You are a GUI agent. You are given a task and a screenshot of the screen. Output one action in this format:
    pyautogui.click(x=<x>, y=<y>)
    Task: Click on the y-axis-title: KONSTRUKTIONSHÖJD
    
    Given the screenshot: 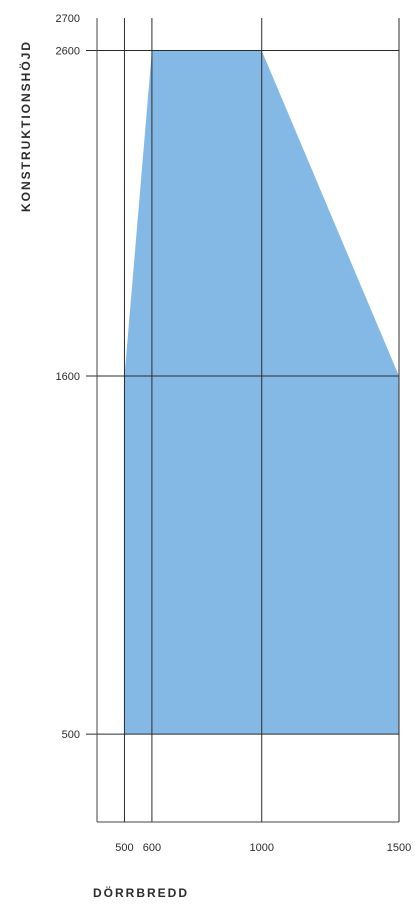 What is the action you would take?
    pyautogui.click(x=25, y=126)
    